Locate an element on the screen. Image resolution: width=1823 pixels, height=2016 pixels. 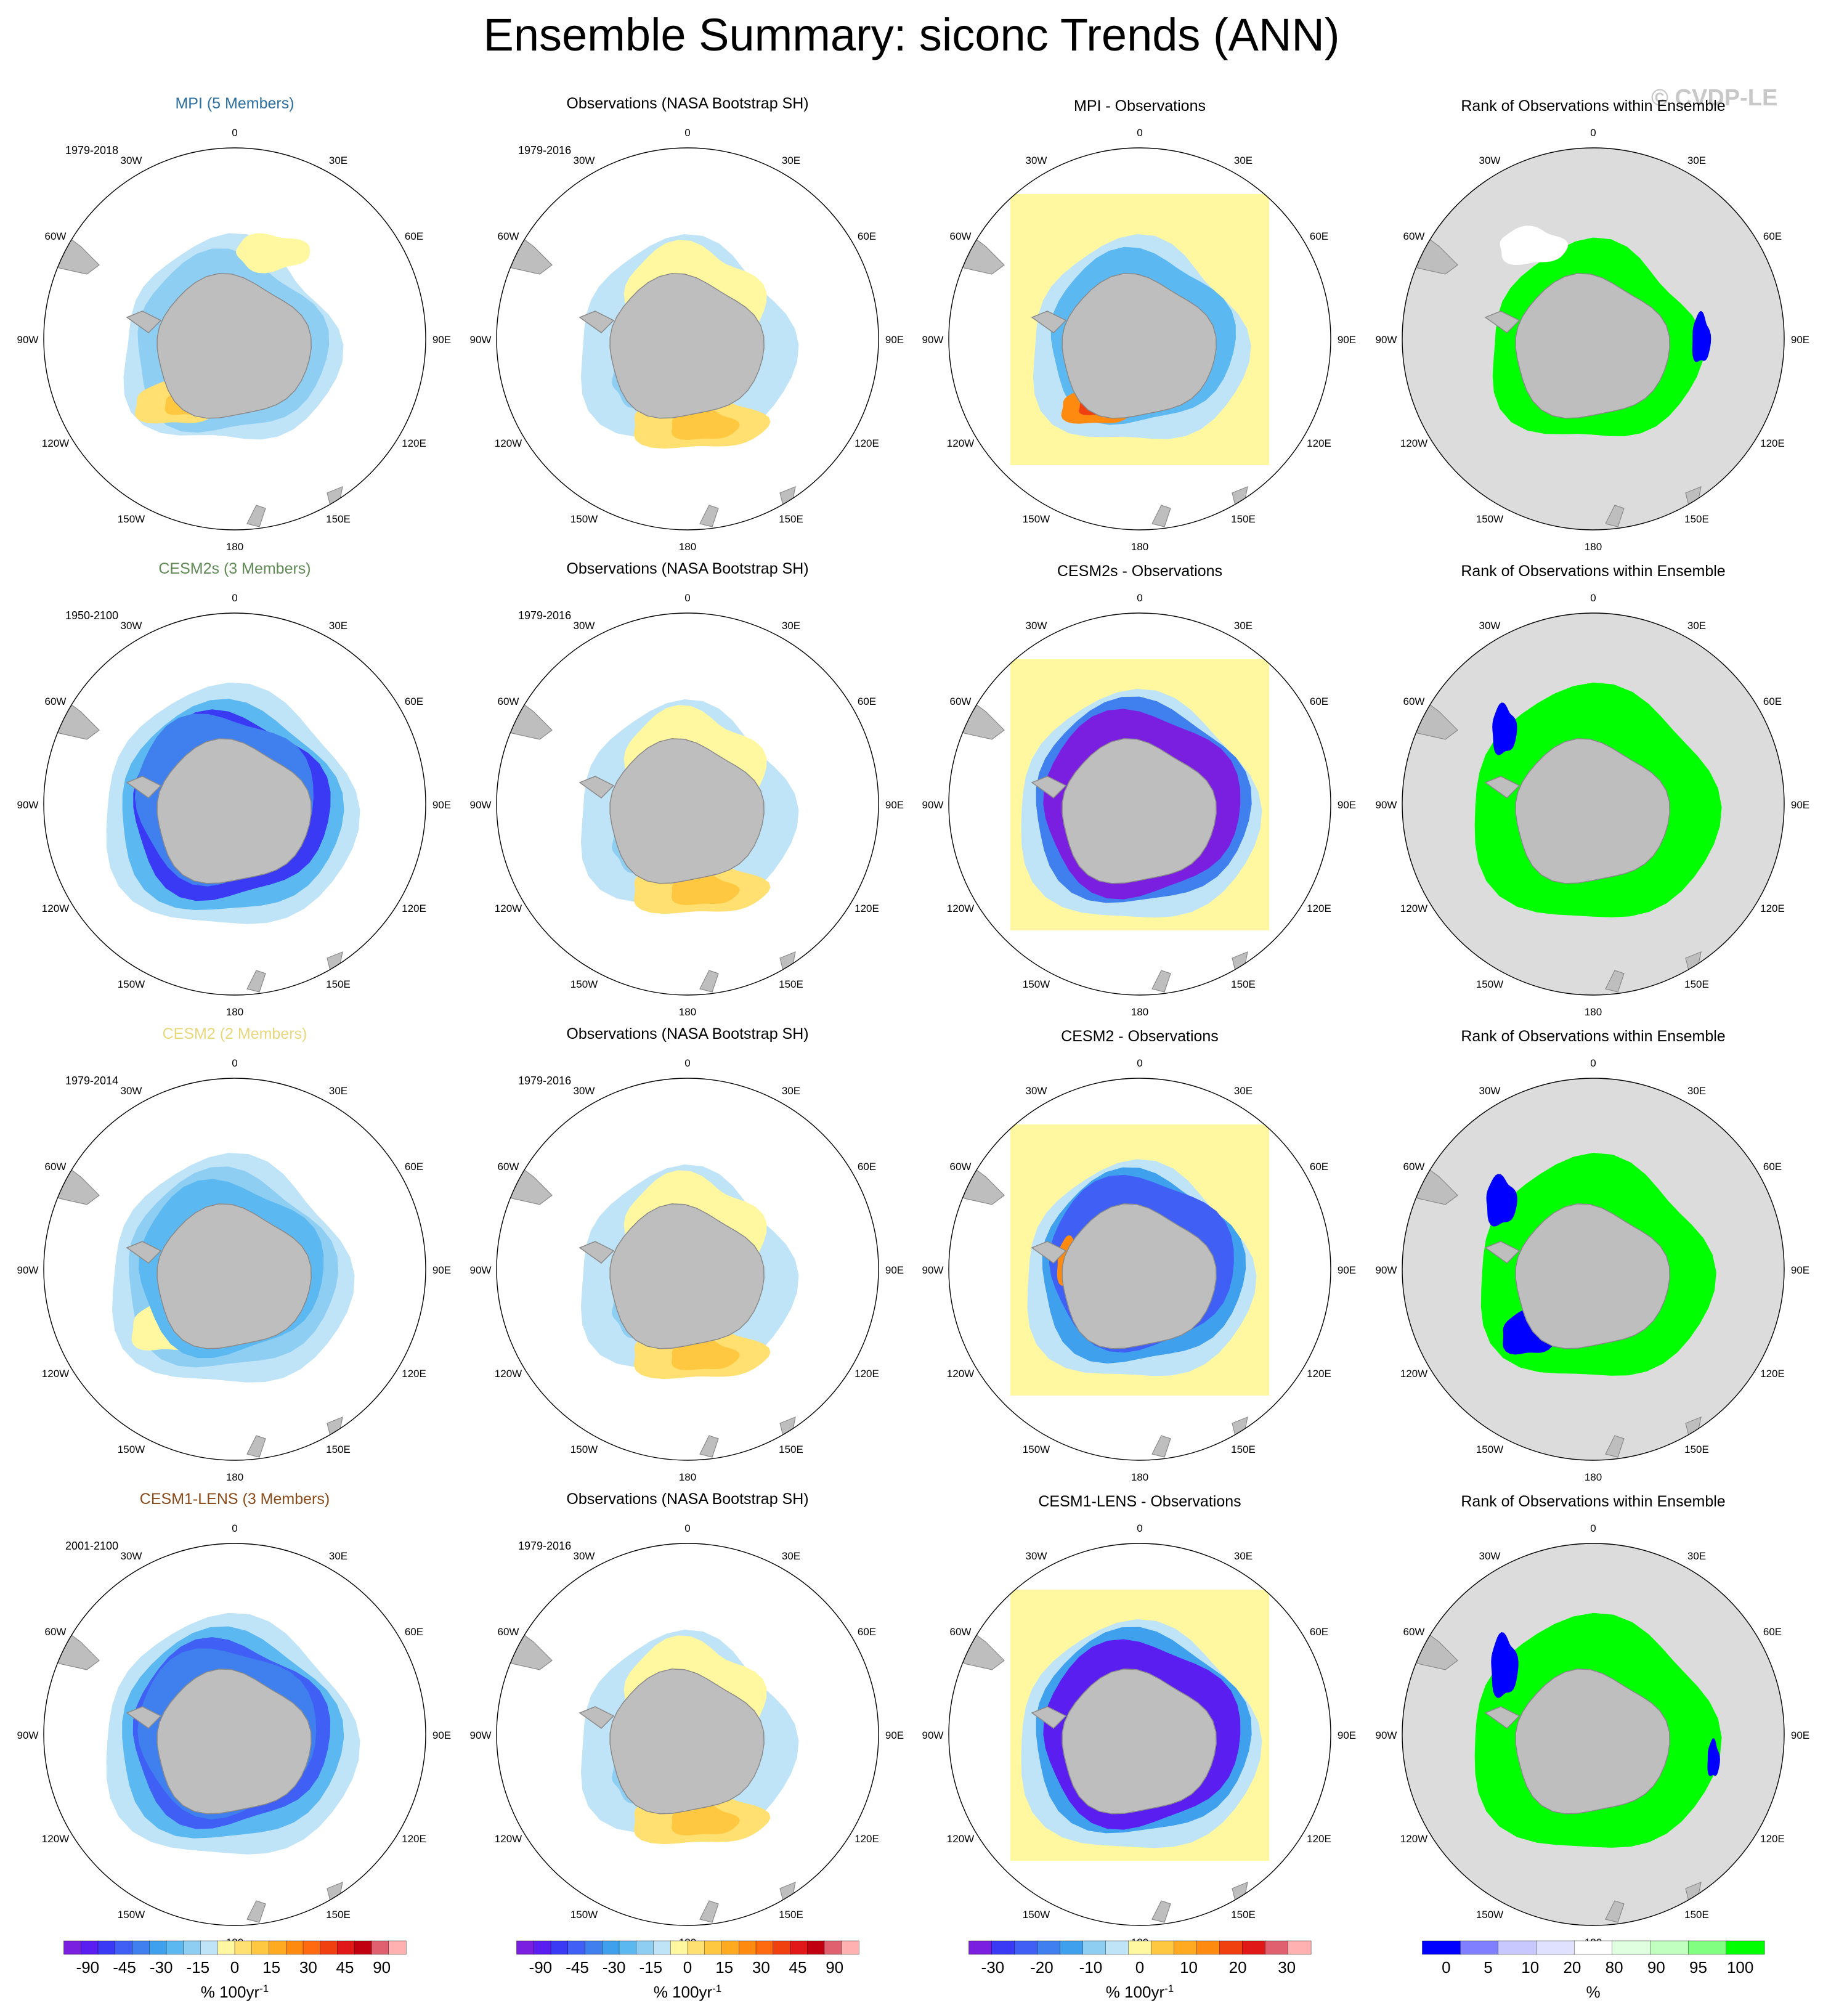
obs-map-2-lon-label: 90W is located at coordinates (481, 1270).